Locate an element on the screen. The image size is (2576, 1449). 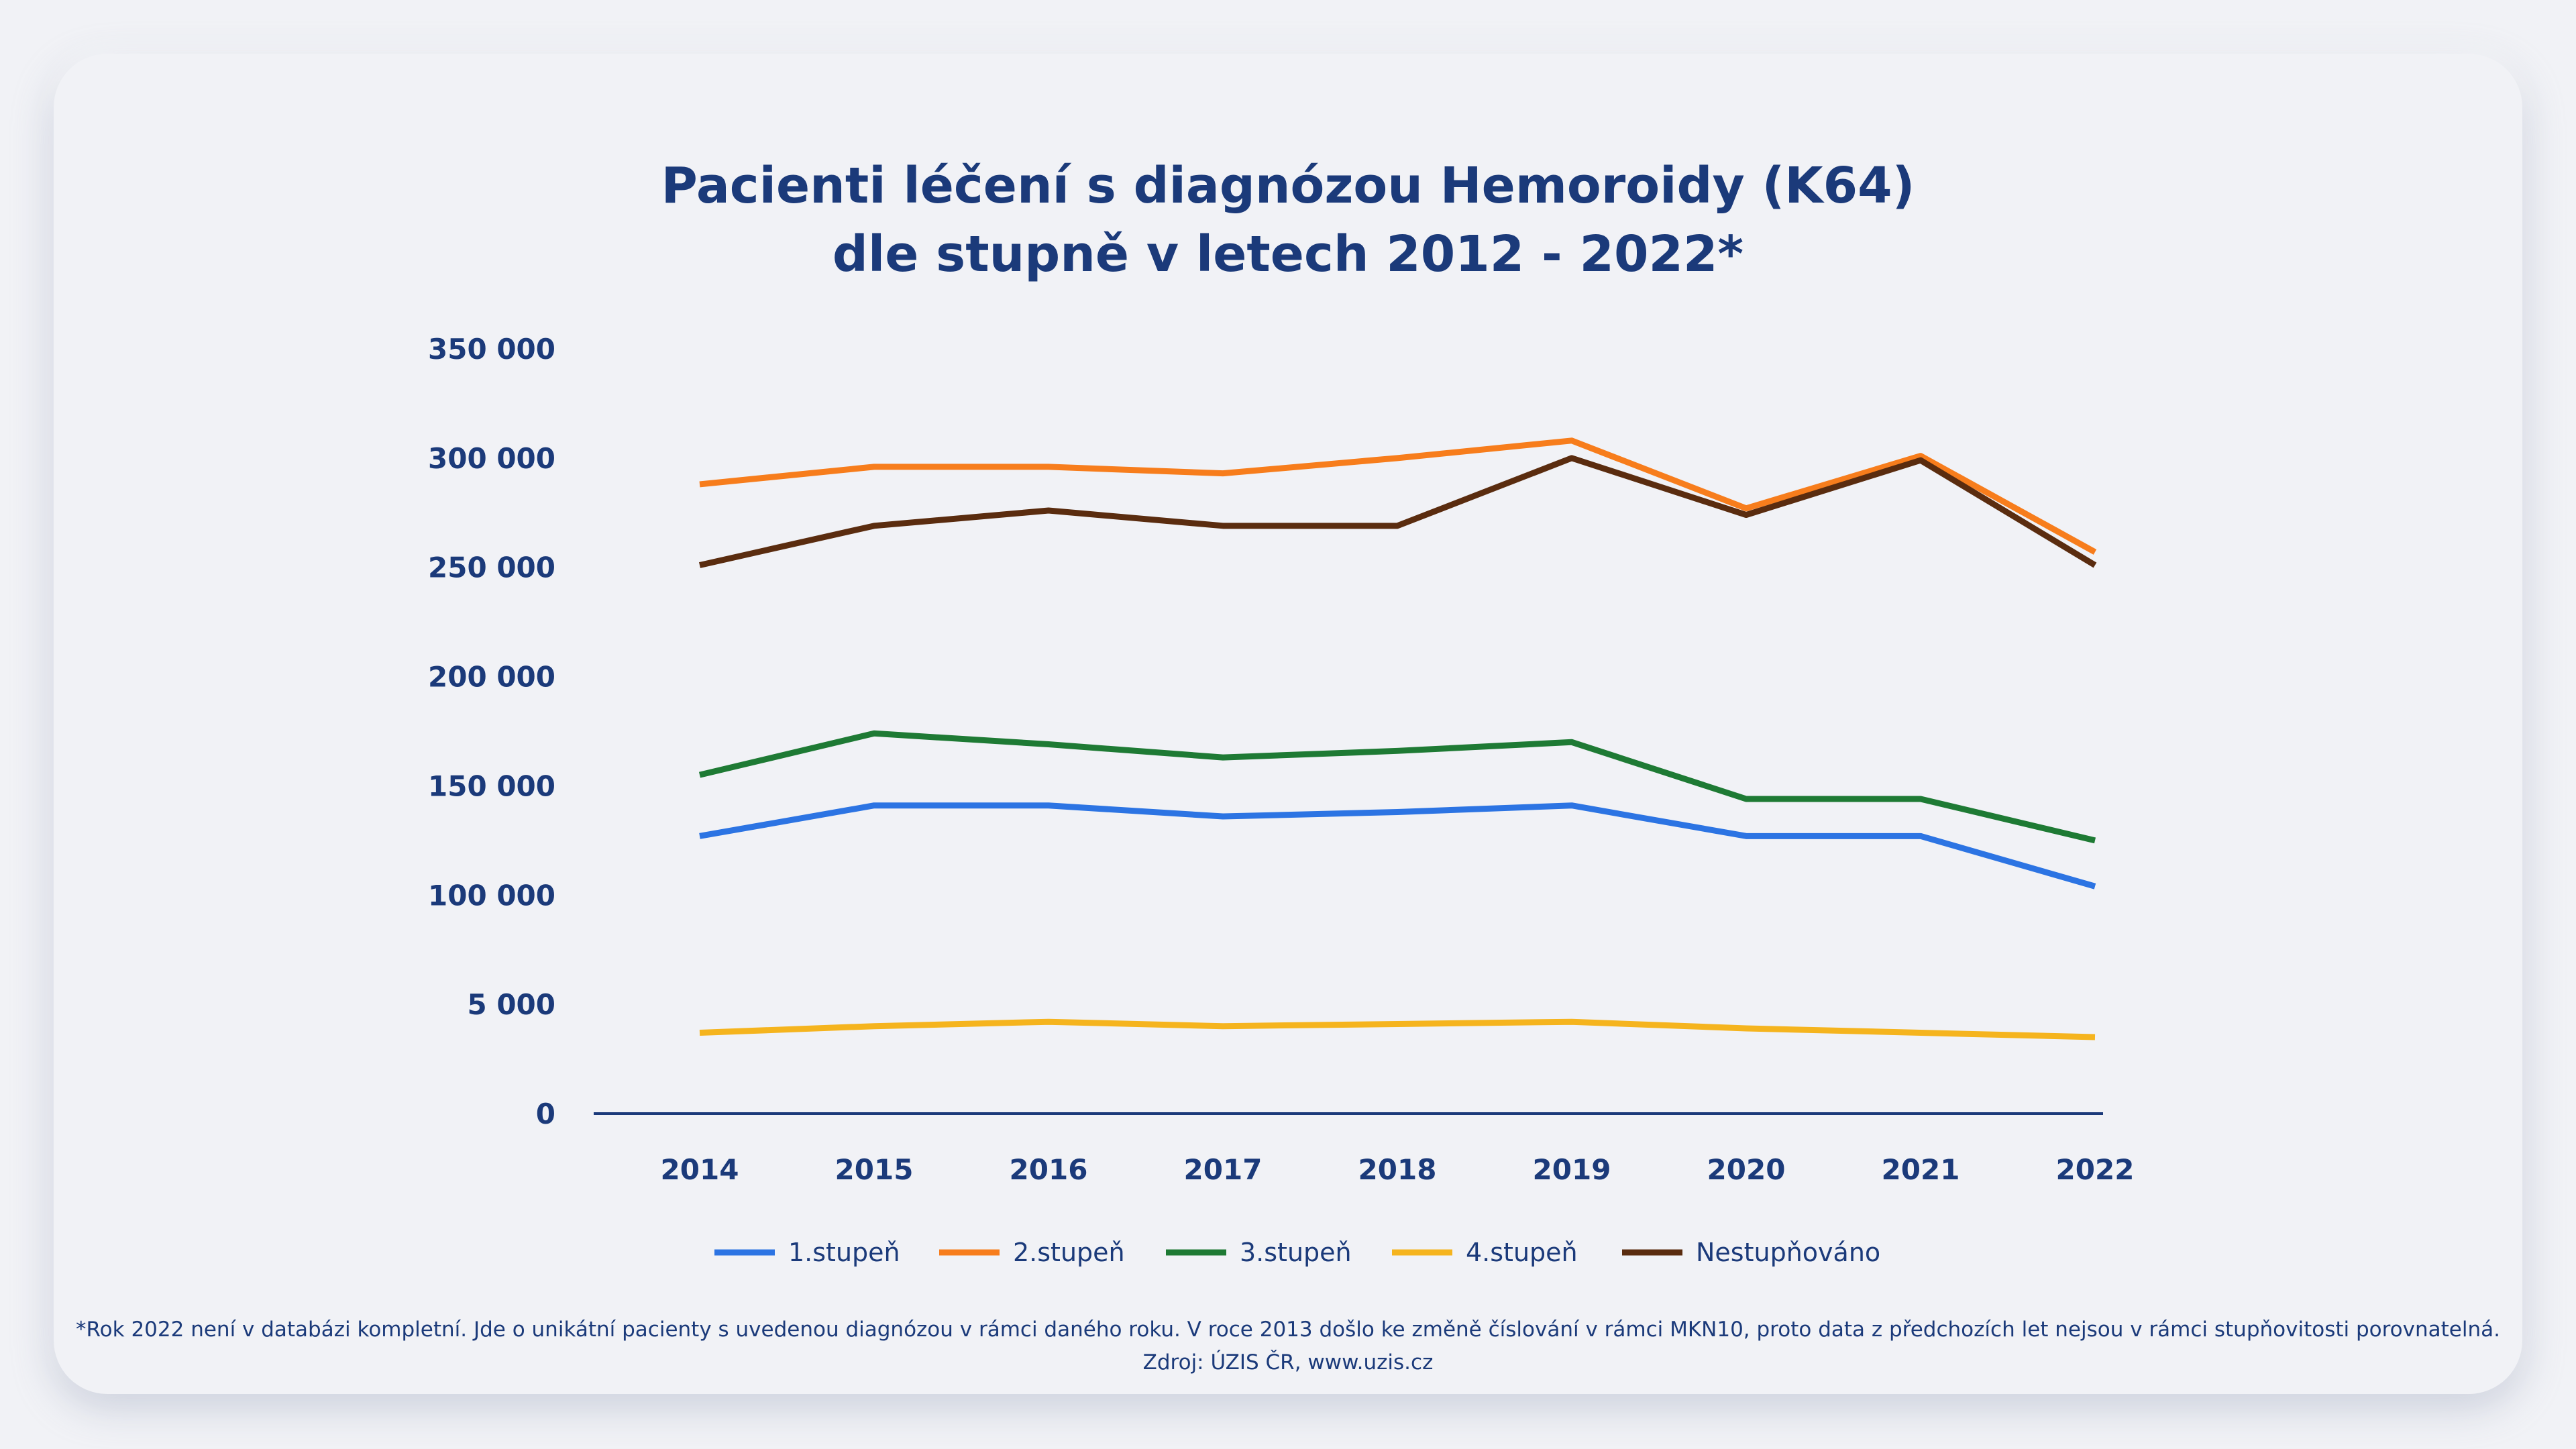
legend-label: 3.stupeň is located at coordinates (1296, 1252).